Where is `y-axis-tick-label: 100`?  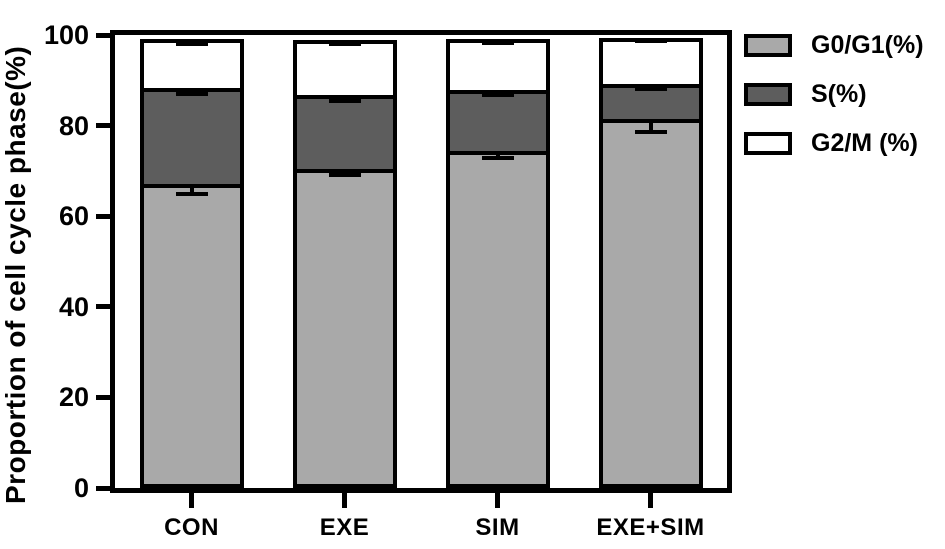
y-axis-tick-label: 100 is located at coordinates (66, 35).